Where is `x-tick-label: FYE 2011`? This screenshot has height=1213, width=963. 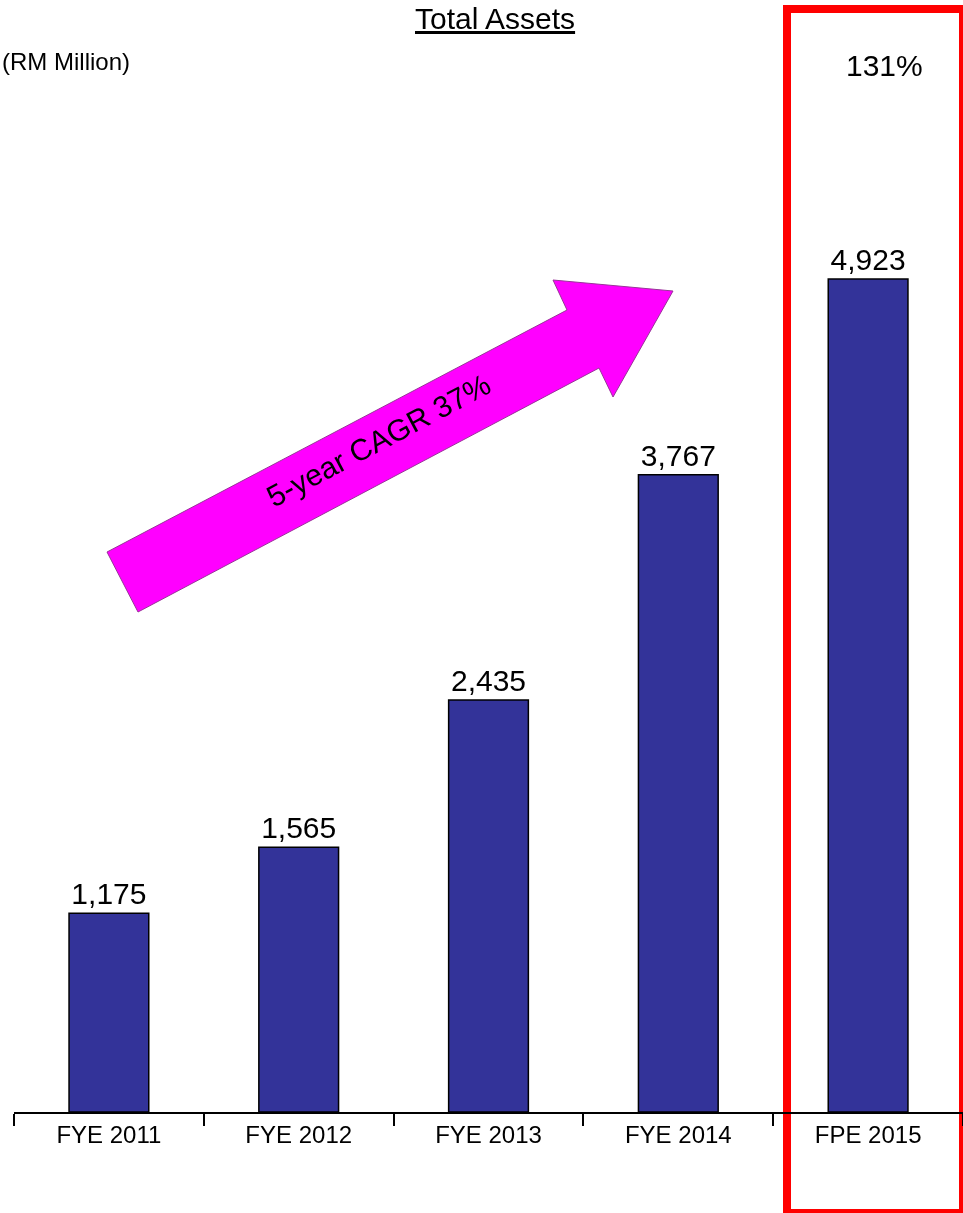
x-tick-label: FYE 2011 is located at coordinates (109, 1134).